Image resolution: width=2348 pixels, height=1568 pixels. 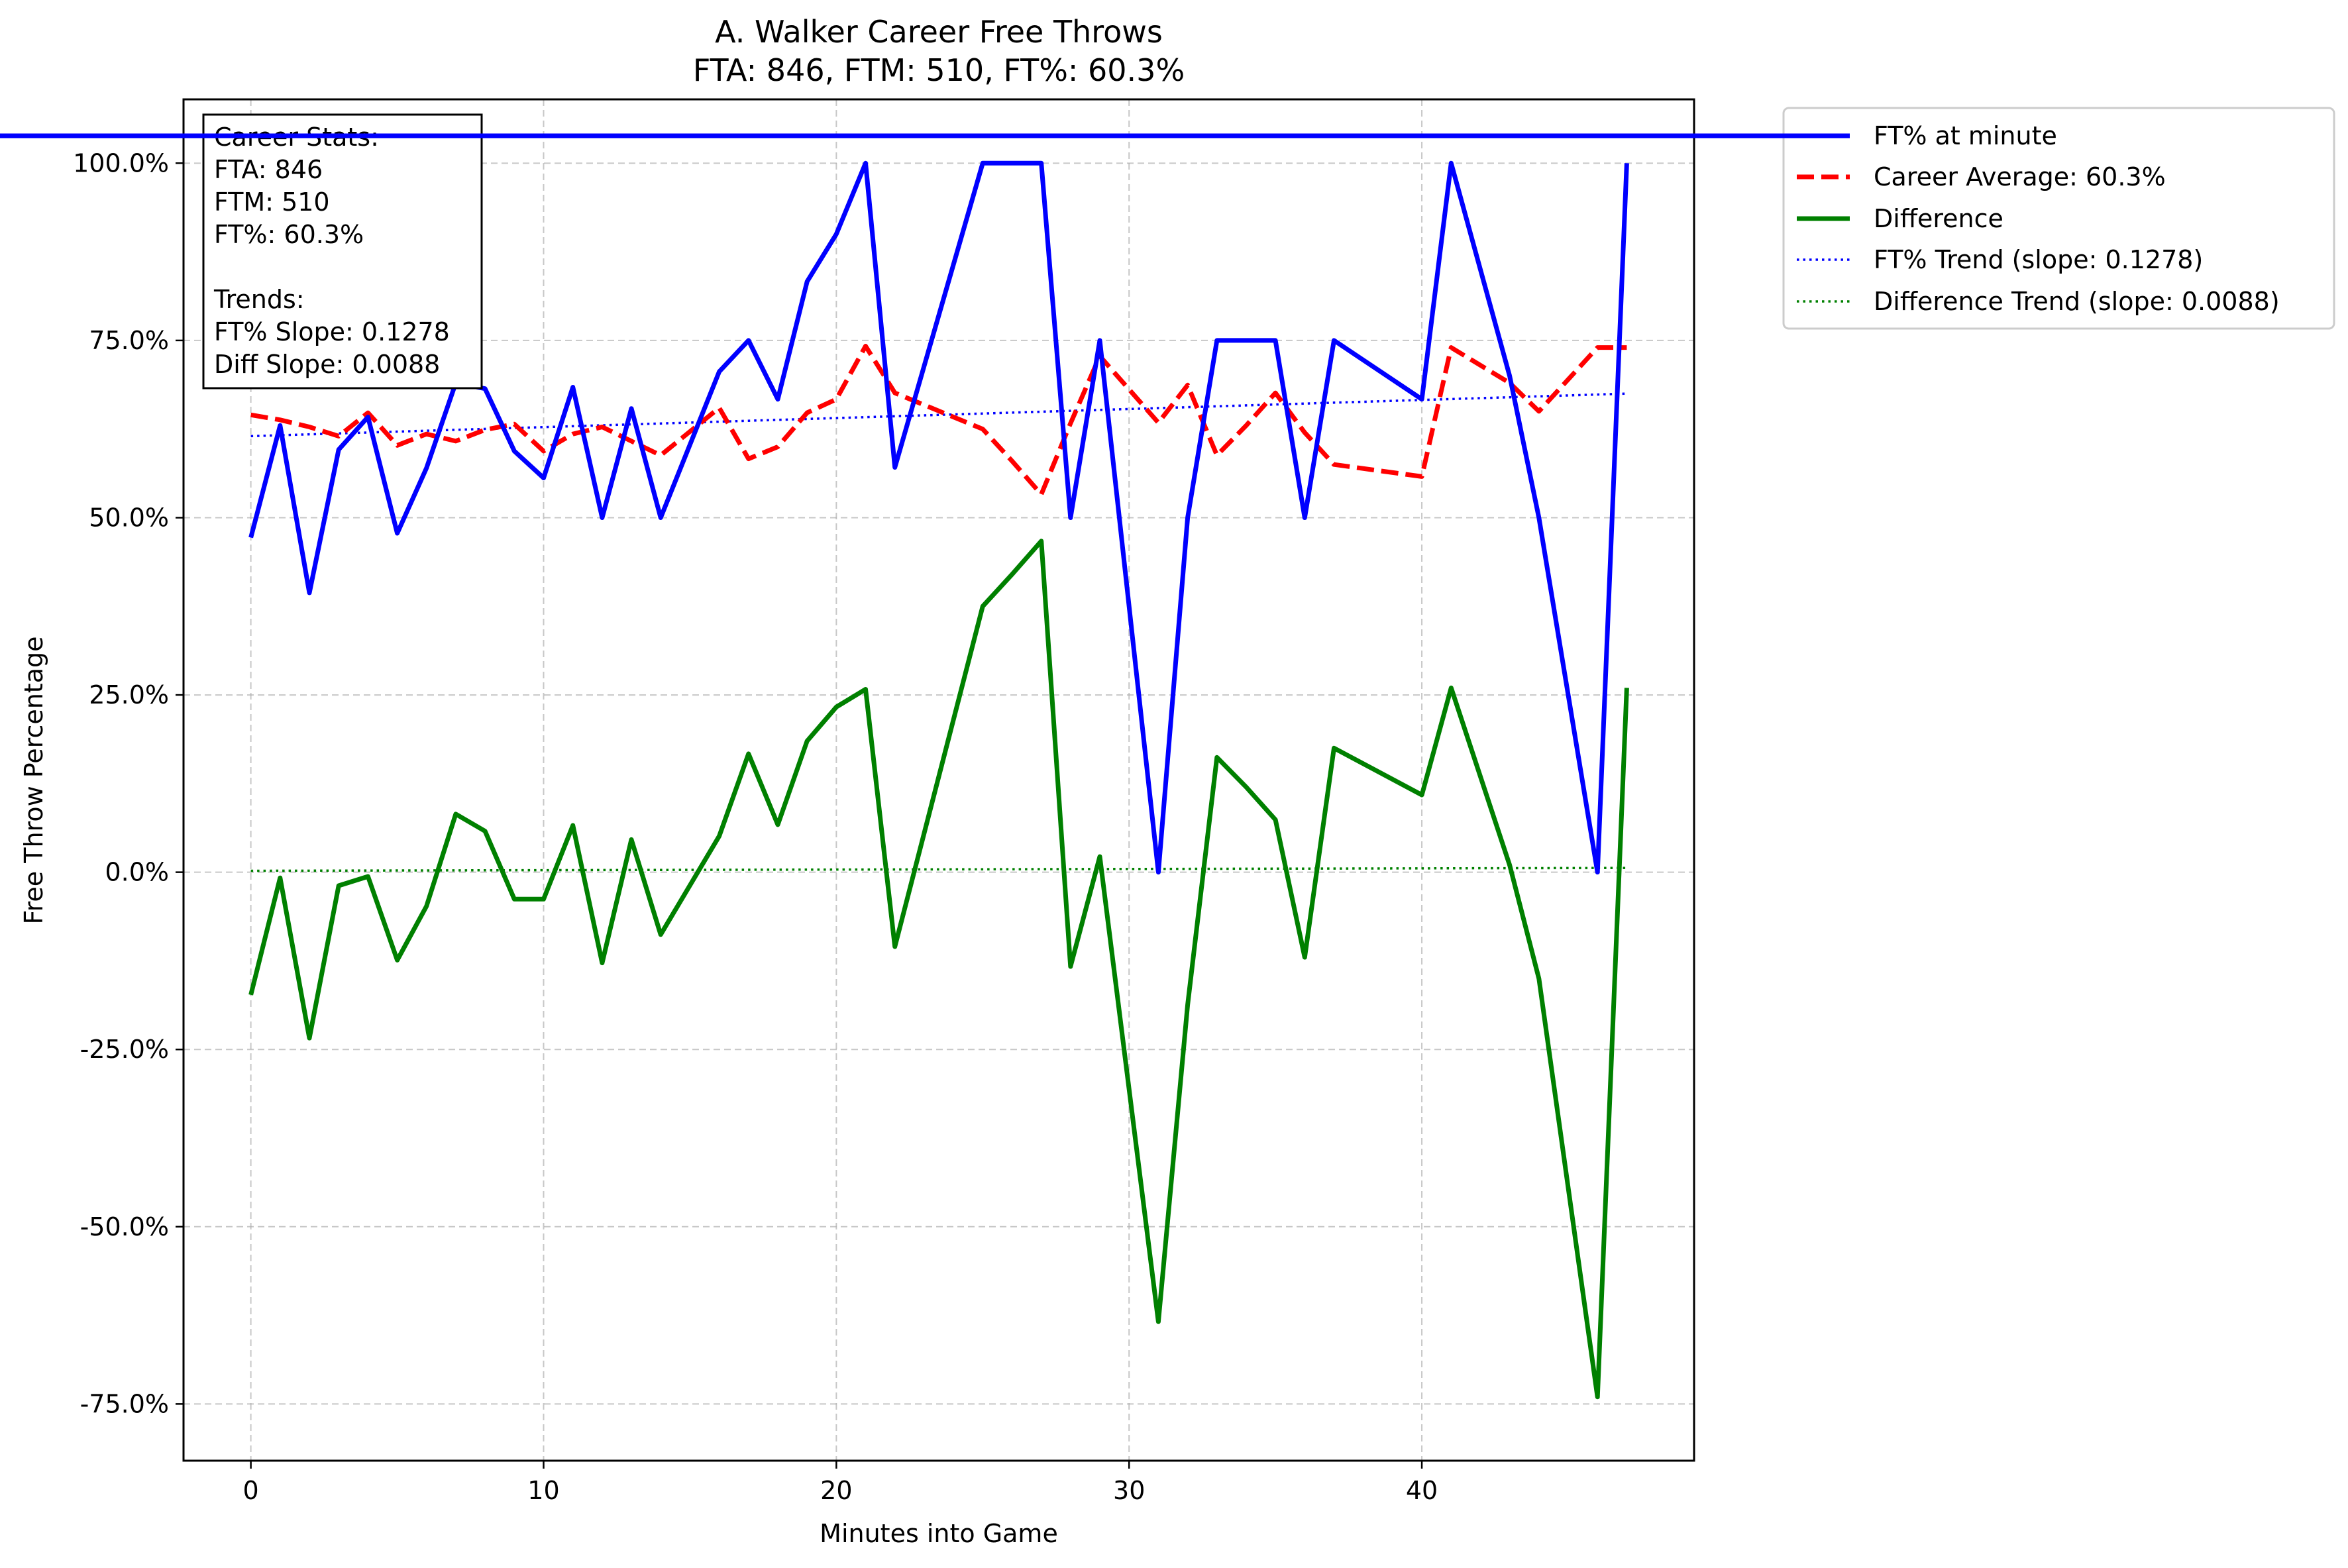 What do you see at coordinates (543, 1490) in the screenshot?
I see `x-tick-label: 10` at bounding box center [543, 1490].